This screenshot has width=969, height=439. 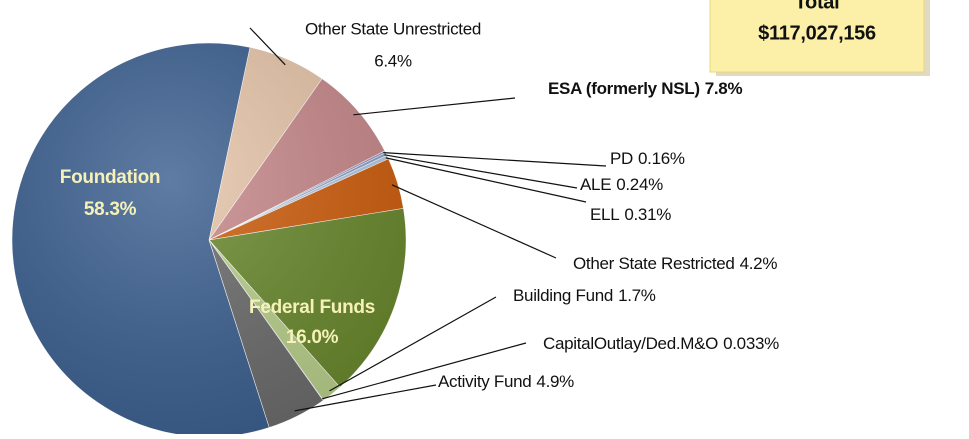 I want to click on category-label: ELL, so click(x=604, y=214).